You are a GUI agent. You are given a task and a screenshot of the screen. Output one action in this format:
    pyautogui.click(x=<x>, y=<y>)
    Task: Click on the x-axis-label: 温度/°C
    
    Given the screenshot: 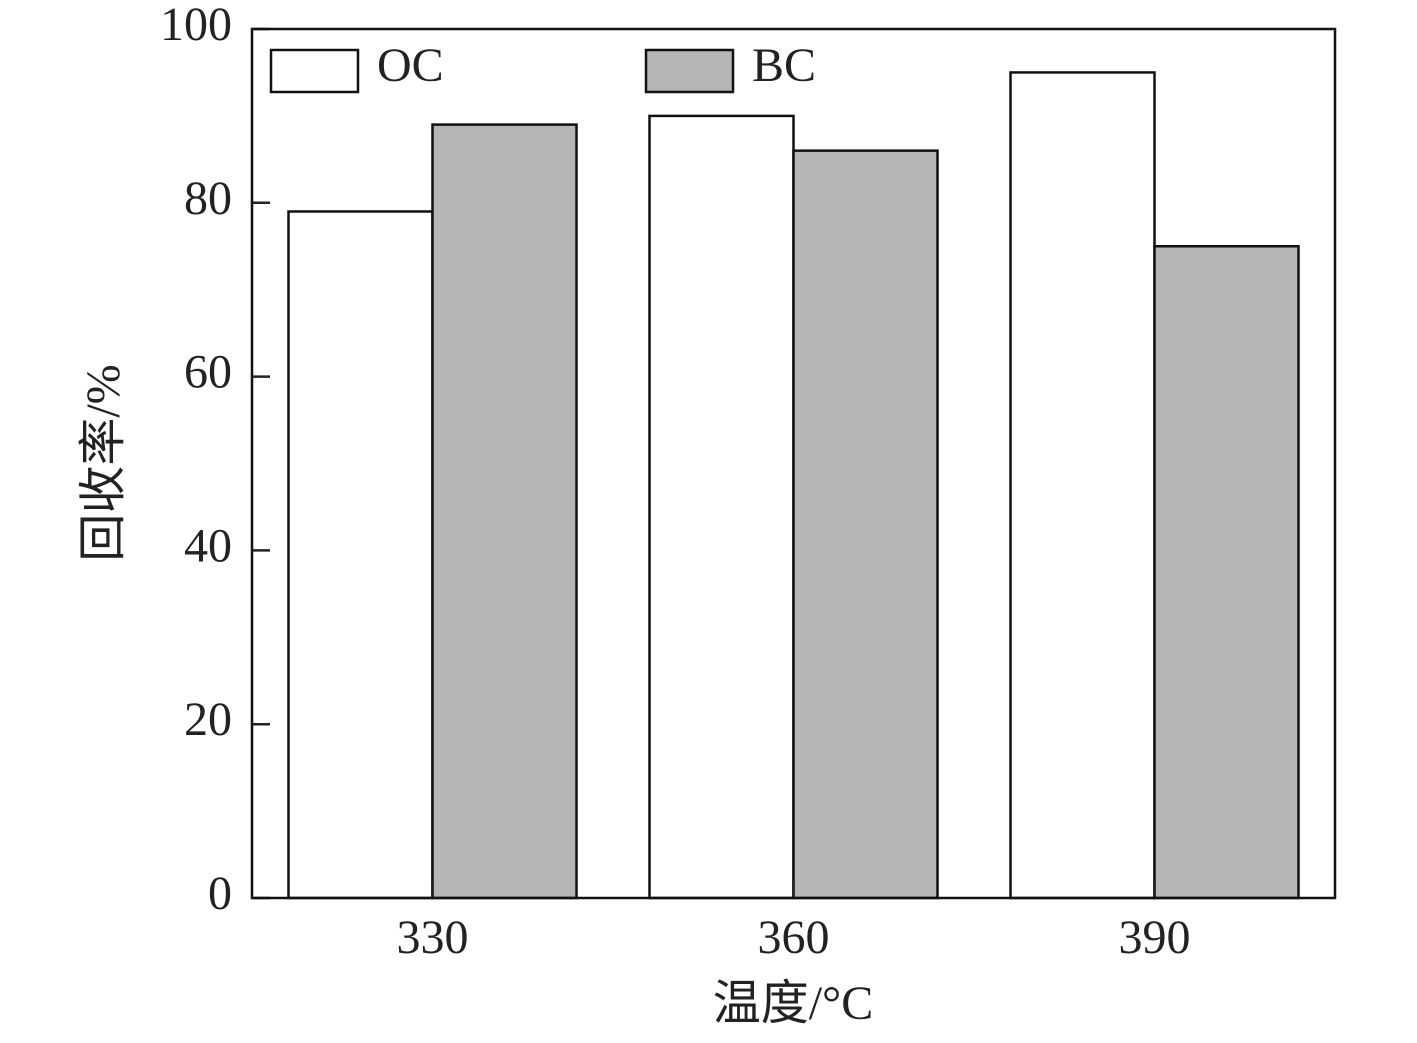 What is the action you would take?
    pyautogui.click(x=793, y=1003)
    